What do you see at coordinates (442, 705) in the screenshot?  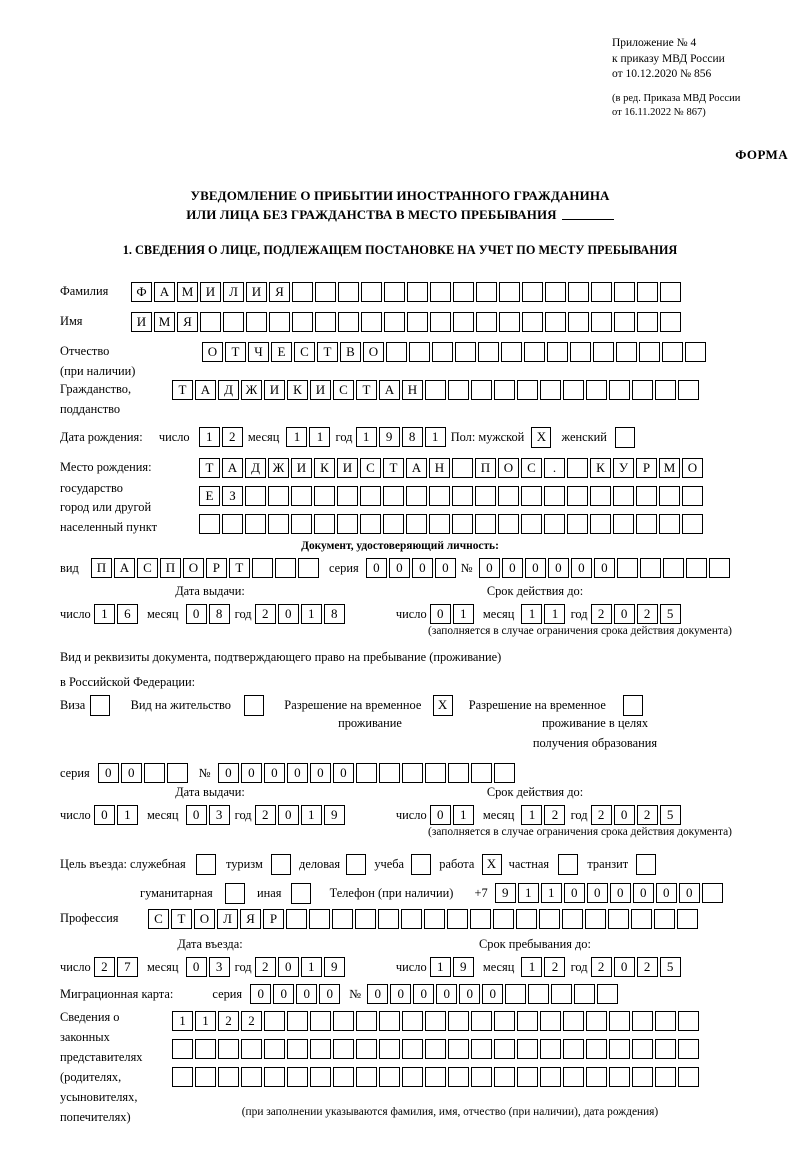 I see `temp-residence-checkbox: X` at bounding box center [442, 705].